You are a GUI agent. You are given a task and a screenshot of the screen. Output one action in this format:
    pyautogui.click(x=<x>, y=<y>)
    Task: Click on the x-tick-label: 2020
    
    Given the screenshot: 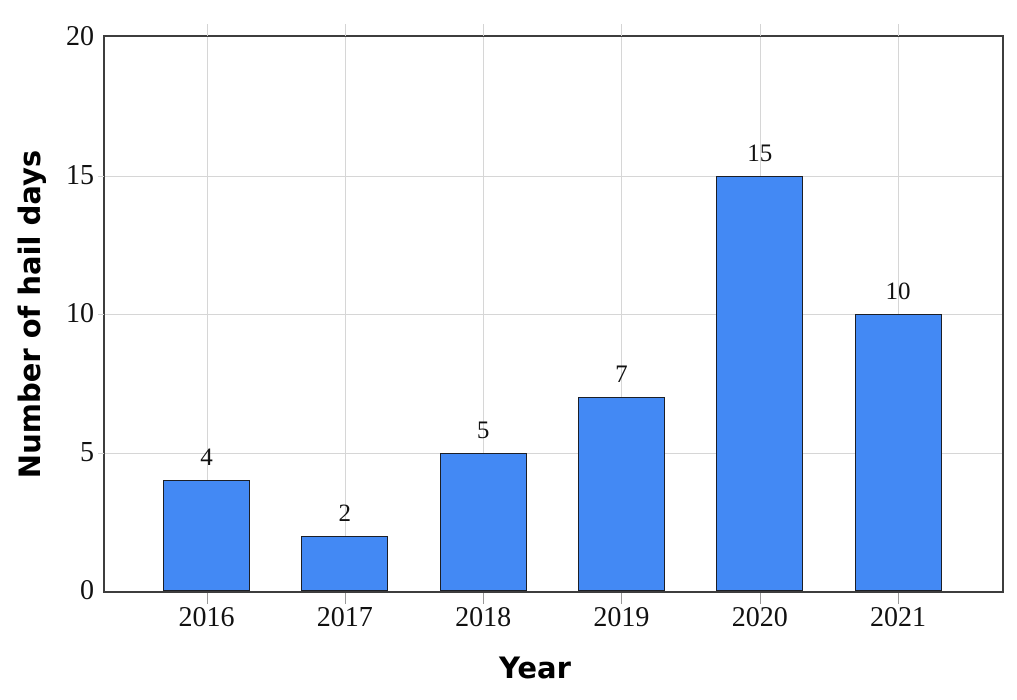 What is the action you would take?
    pyautogui.click(x=759, y=617)
    